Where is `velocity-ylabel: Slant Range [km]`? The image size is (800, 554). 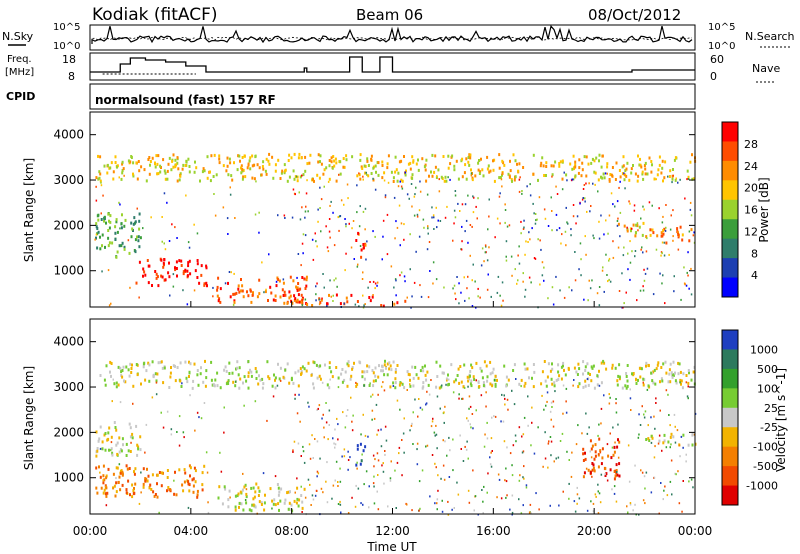
velocity-ylabel: Slant Range [km] is located at coordinates (29, 418).